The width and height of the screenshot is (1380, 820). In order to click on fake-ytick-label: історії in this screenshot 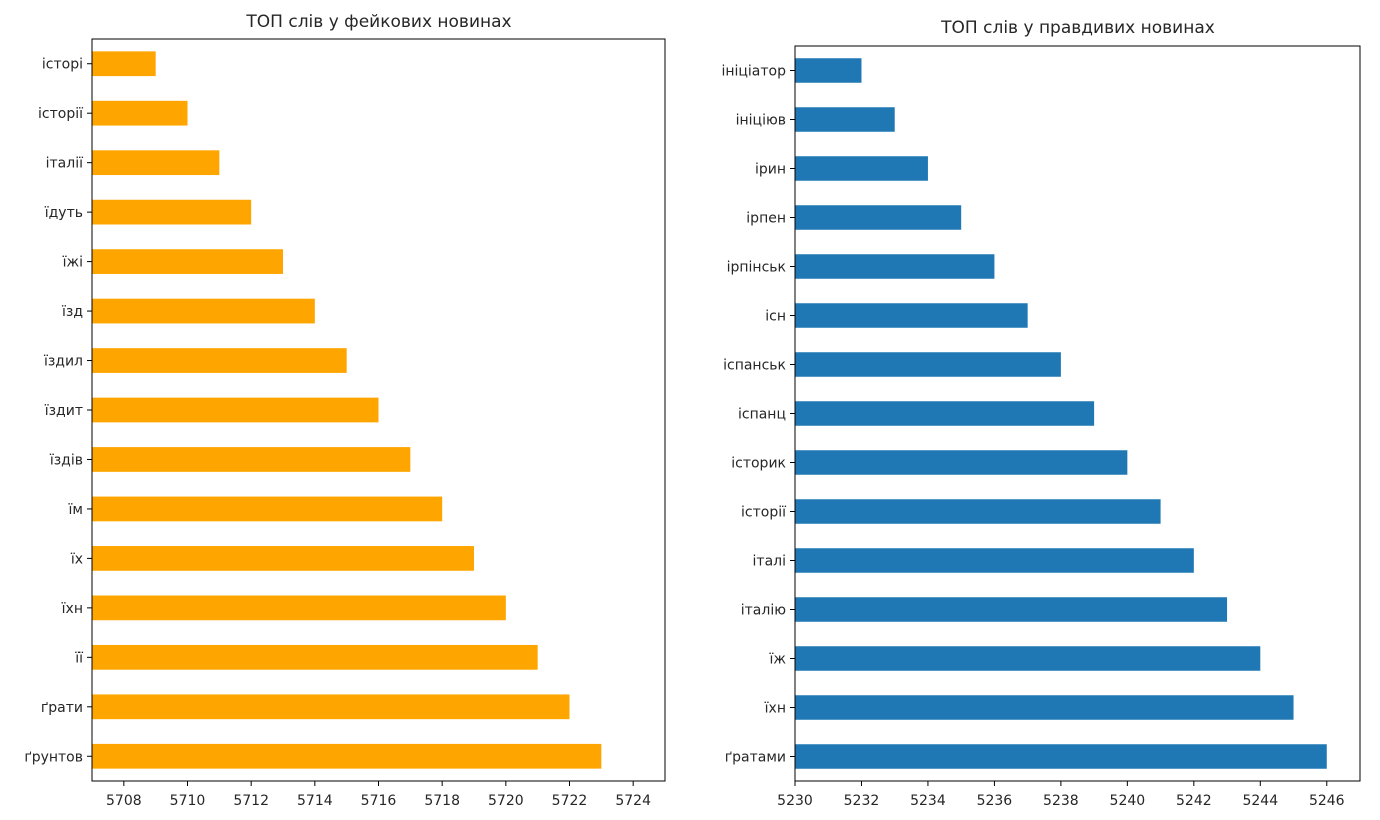, I will do `click(60, 114)`.